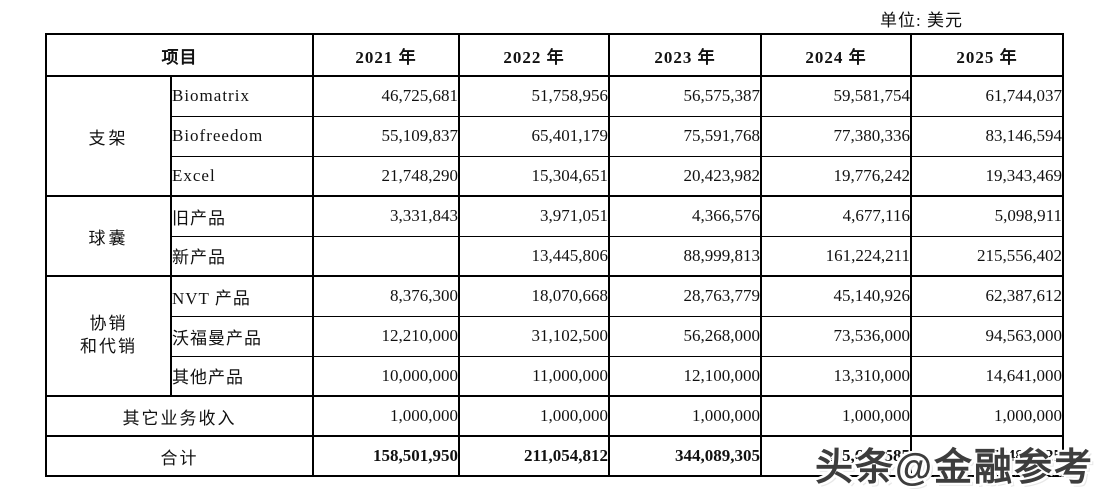 This screenshot has height=495, width=1108. Describe the element at coordinates (108, 336) in the screenshot. I see `category-consignment: 协销 和代销` at that location.